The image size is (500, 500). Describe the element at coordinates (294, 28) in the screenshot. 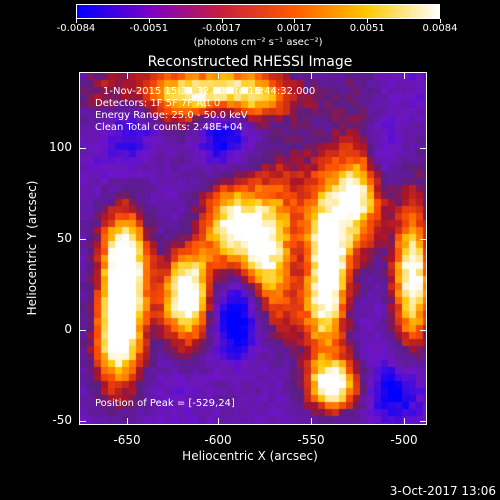

I see `colorbar-tick-label: 0.0017` at that location.